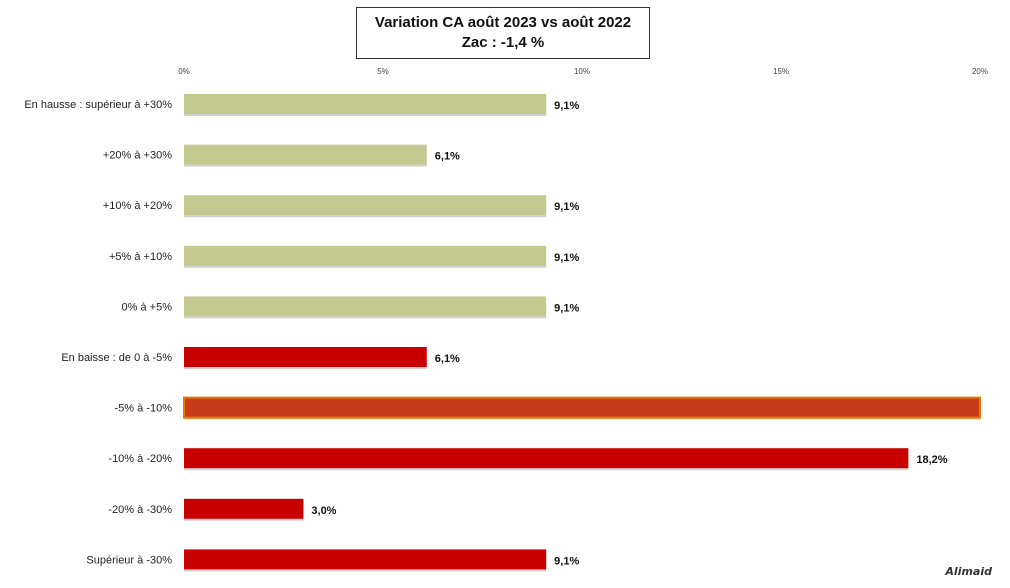 This screenshot has height=588, width=1010. Describe the element at coordinates (129, 560) in the screenshot. I see `category-label: Supérieur à -30%` at that location.